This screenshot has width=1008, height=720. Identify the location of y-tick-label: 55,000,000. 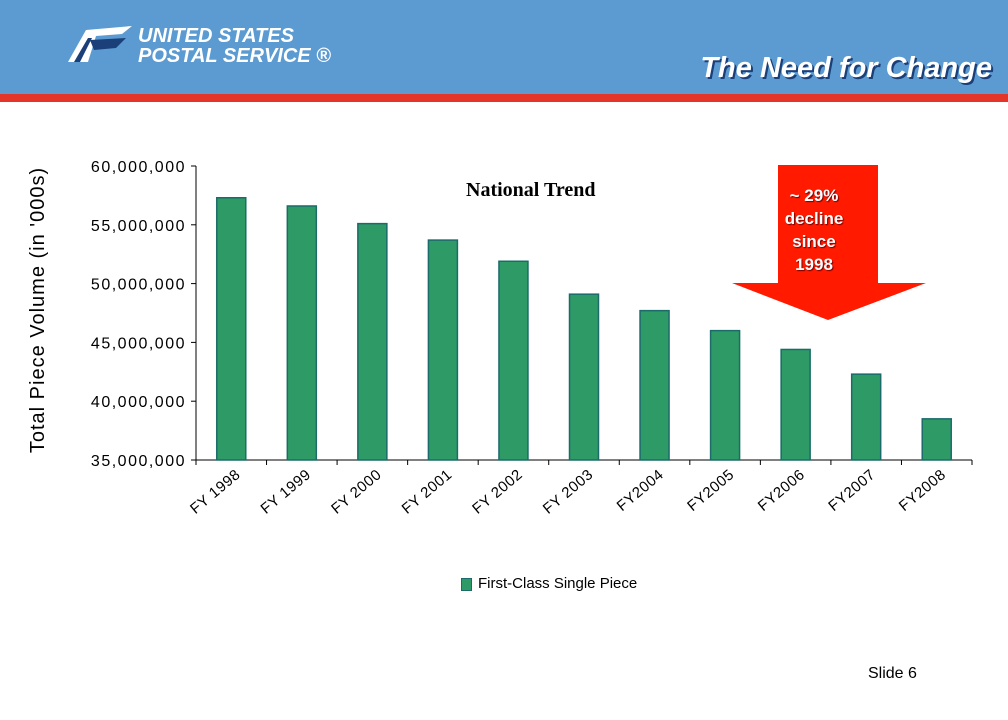
(138, 226).